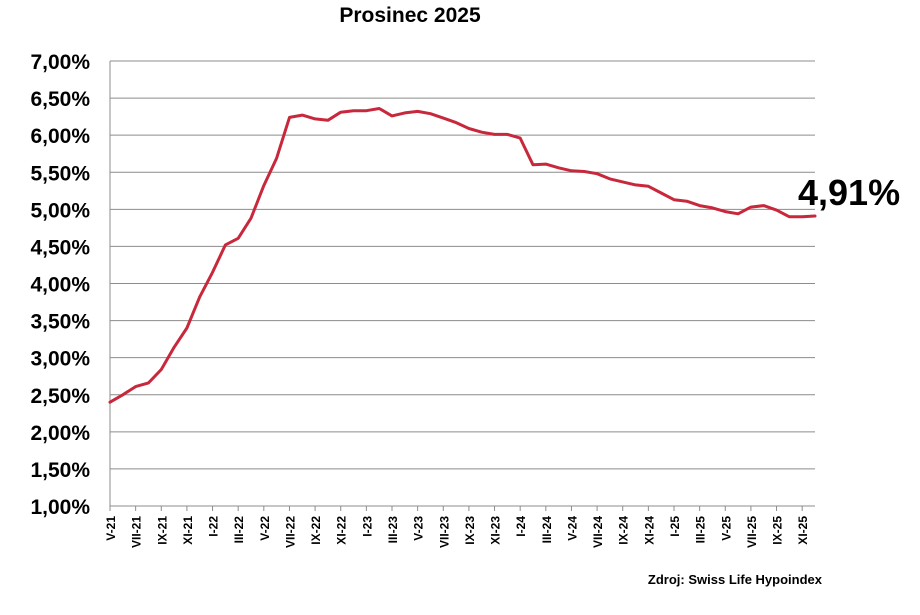 The height and width of the screenshot is (615, 920). I want to click on x-tick-label: III-22, so click(239, 530).